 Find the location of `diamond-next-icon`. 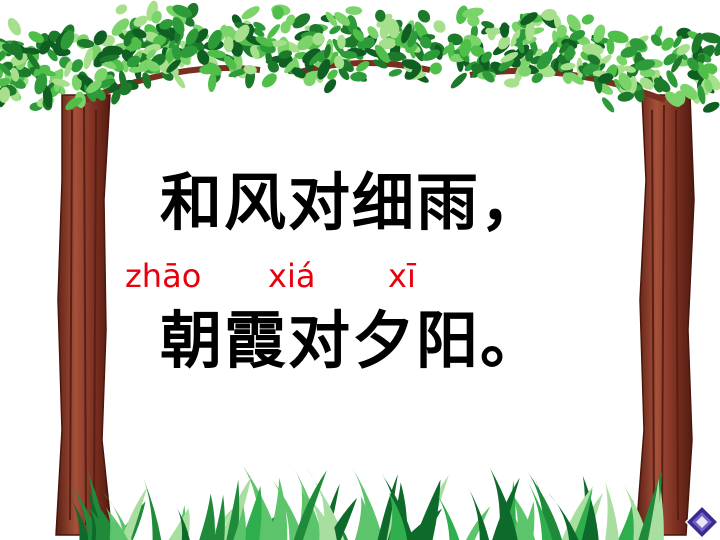

diamond-next-icon is located at coordinates (702, 522).